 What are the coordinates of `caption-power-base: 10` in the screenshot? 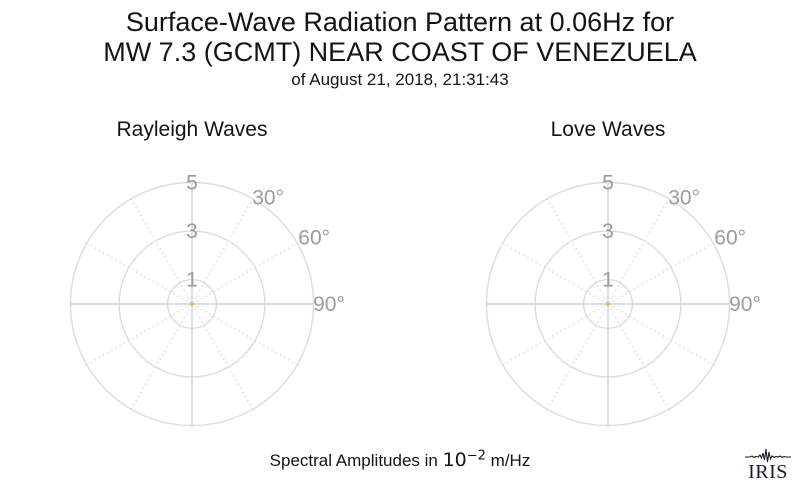 It's located at (454, 460).